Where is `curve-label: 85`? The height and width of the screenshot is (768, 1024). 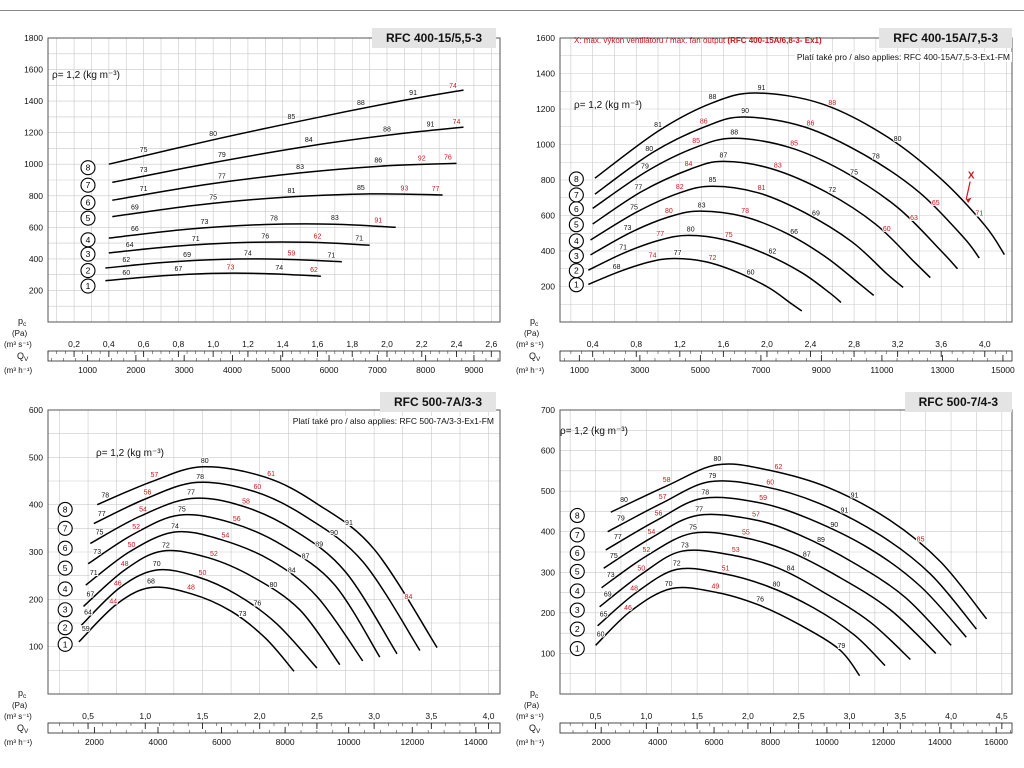
curve-label: 85 is located at coordinates (696, 141).